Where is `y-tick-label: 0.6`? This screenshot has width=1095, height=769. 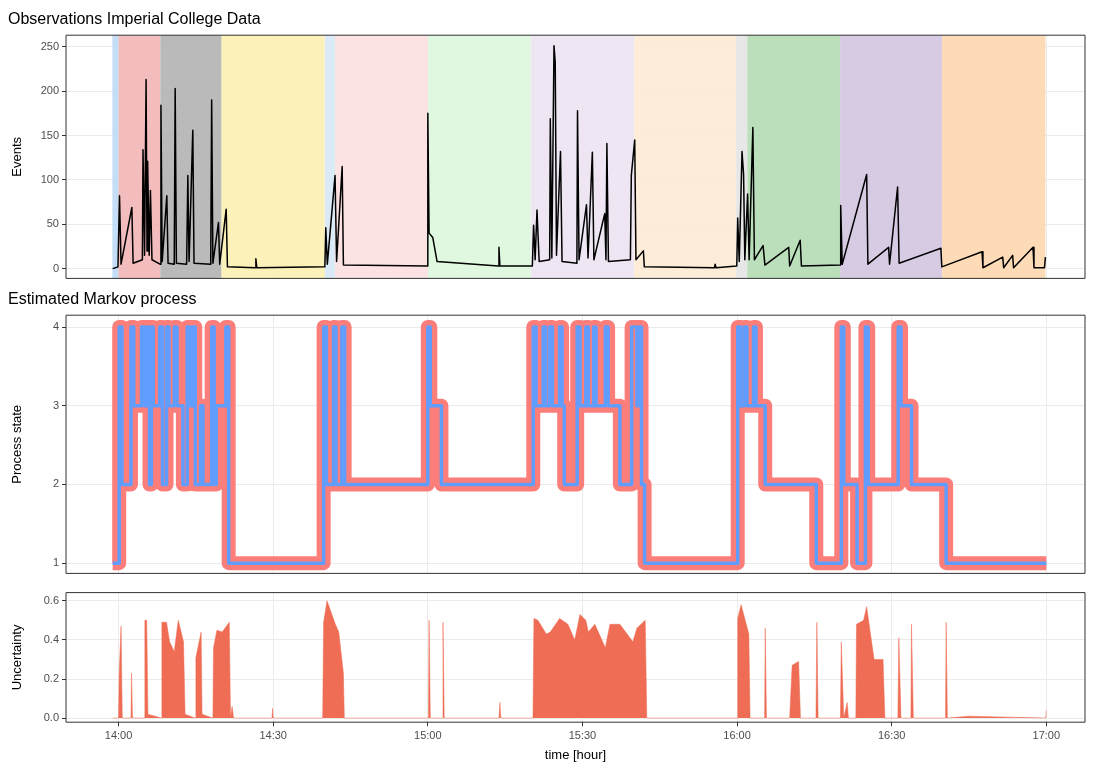
y-tick-label: 0.6 is located at coordinates (51, 599).